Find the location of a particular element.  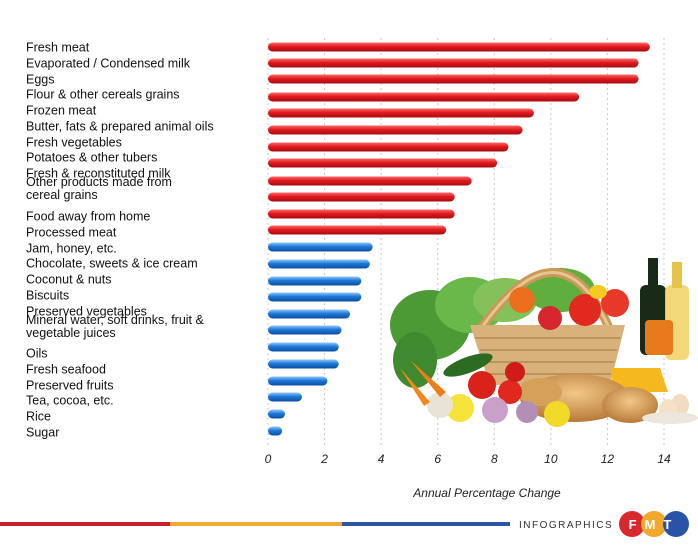

footer-stripe is located at coordinates (255, 524).